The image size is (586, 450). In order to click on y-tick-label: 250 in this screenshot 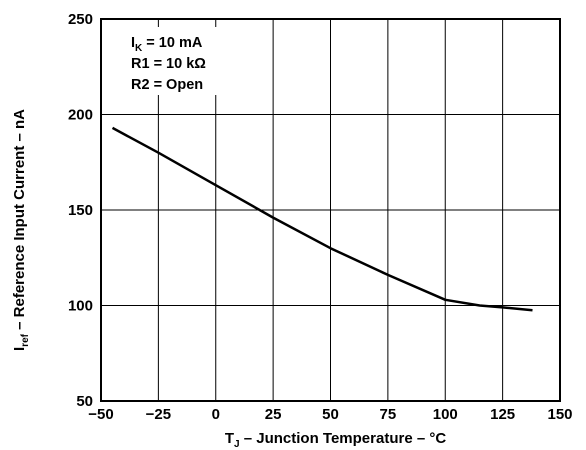, I will do `click(80, 19)`.